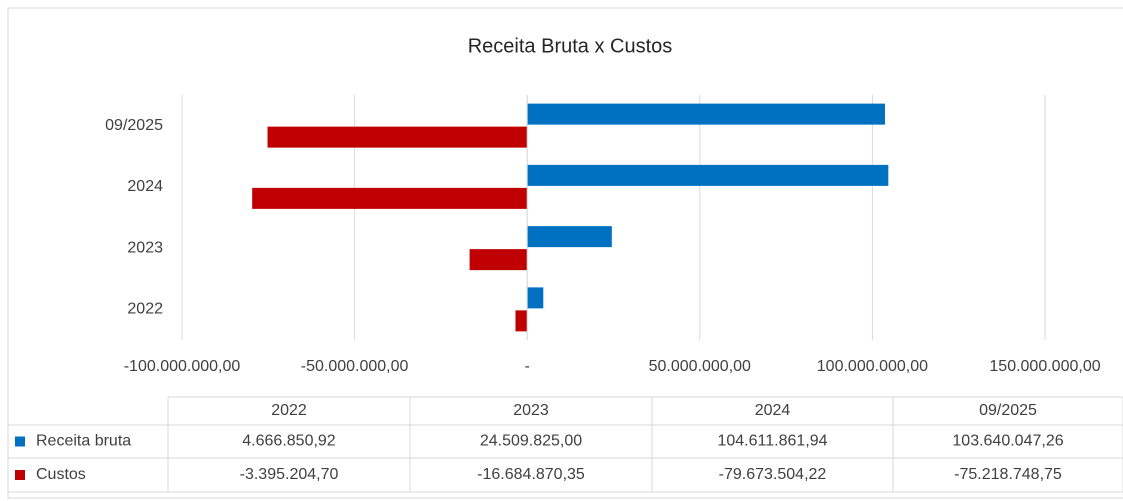  I want to click on y-tick-label: 2024, so click(145, 186).